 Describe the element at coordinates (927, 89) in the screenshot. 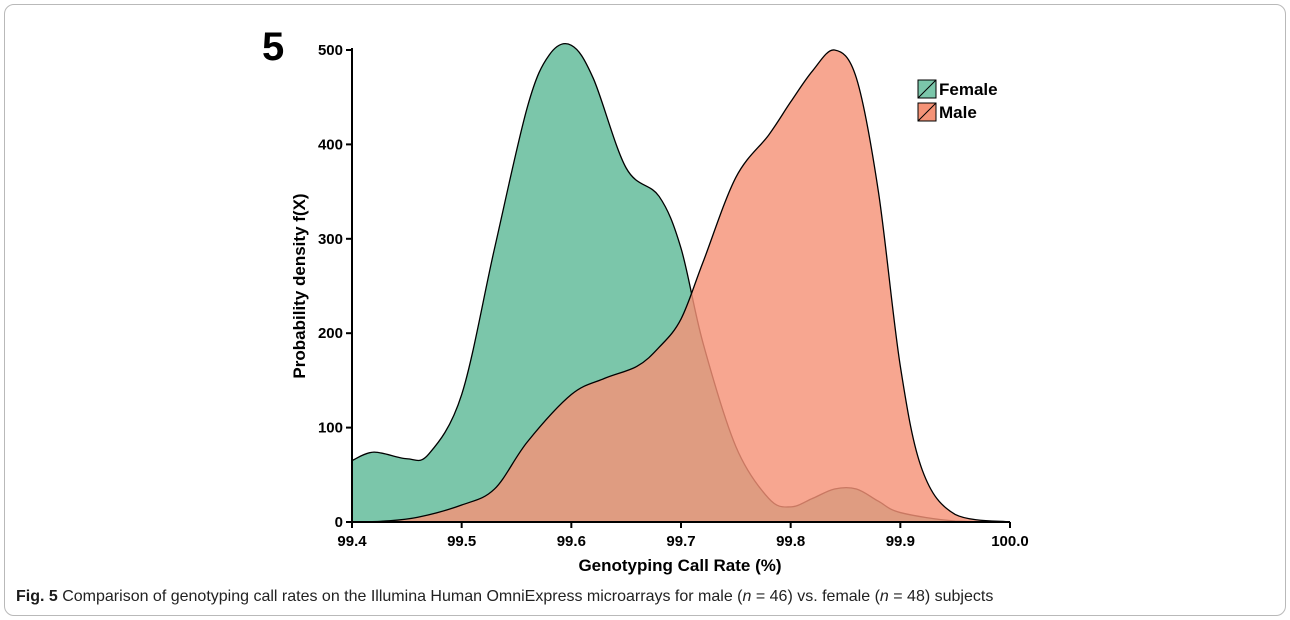

I see `legend-slash-female` at that location.